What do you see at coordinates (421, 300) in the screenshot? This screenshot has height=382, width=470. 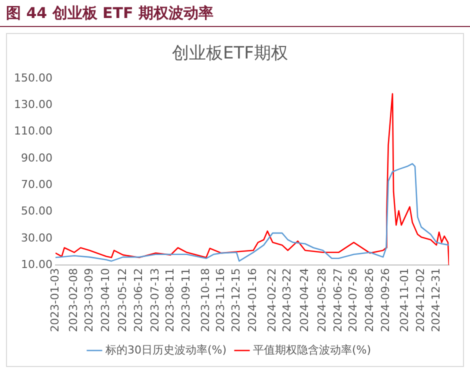 I see `x-tick-label: 2024-12-02` at bounding box center [421, 300].